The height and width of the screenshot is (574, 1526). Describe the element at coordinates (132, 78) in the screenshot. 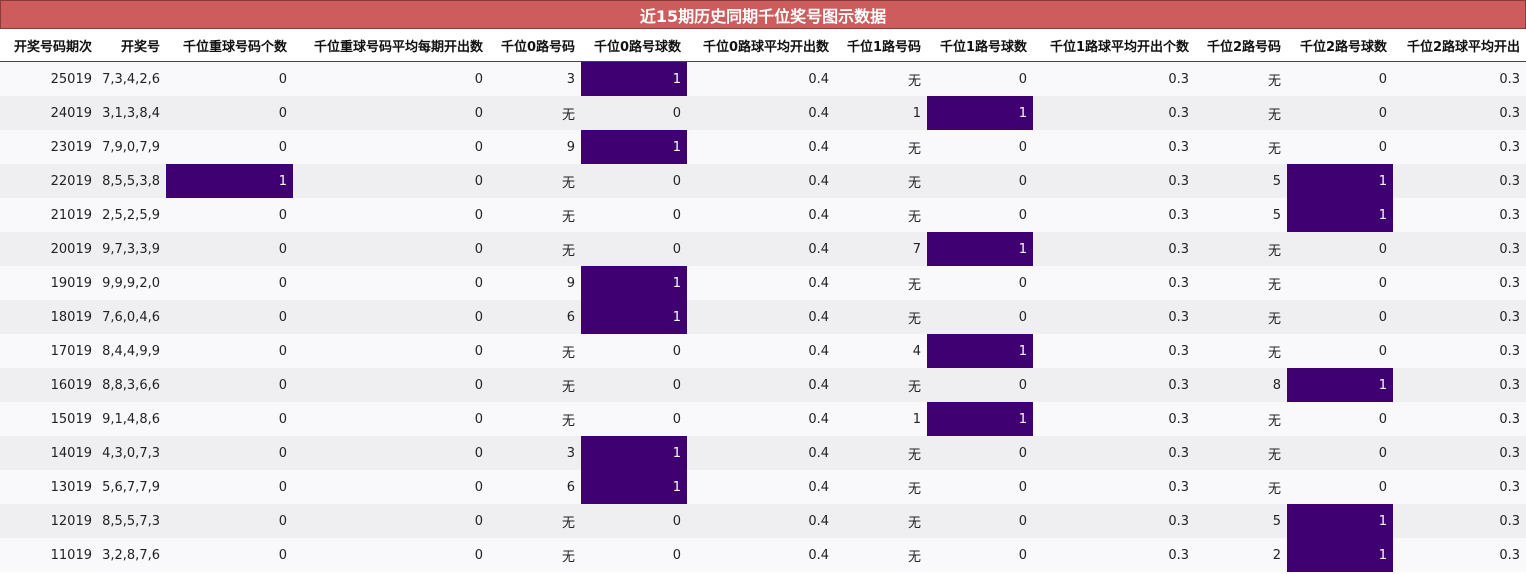

I see `table-cell: 7,3,4,2,6` at that location.